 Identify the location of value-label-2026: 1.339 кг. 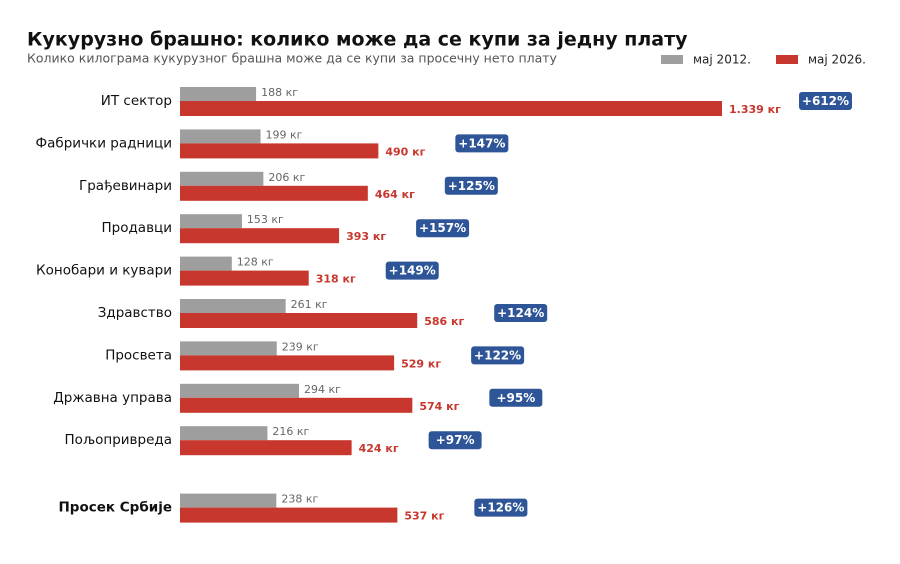
(755, 109).